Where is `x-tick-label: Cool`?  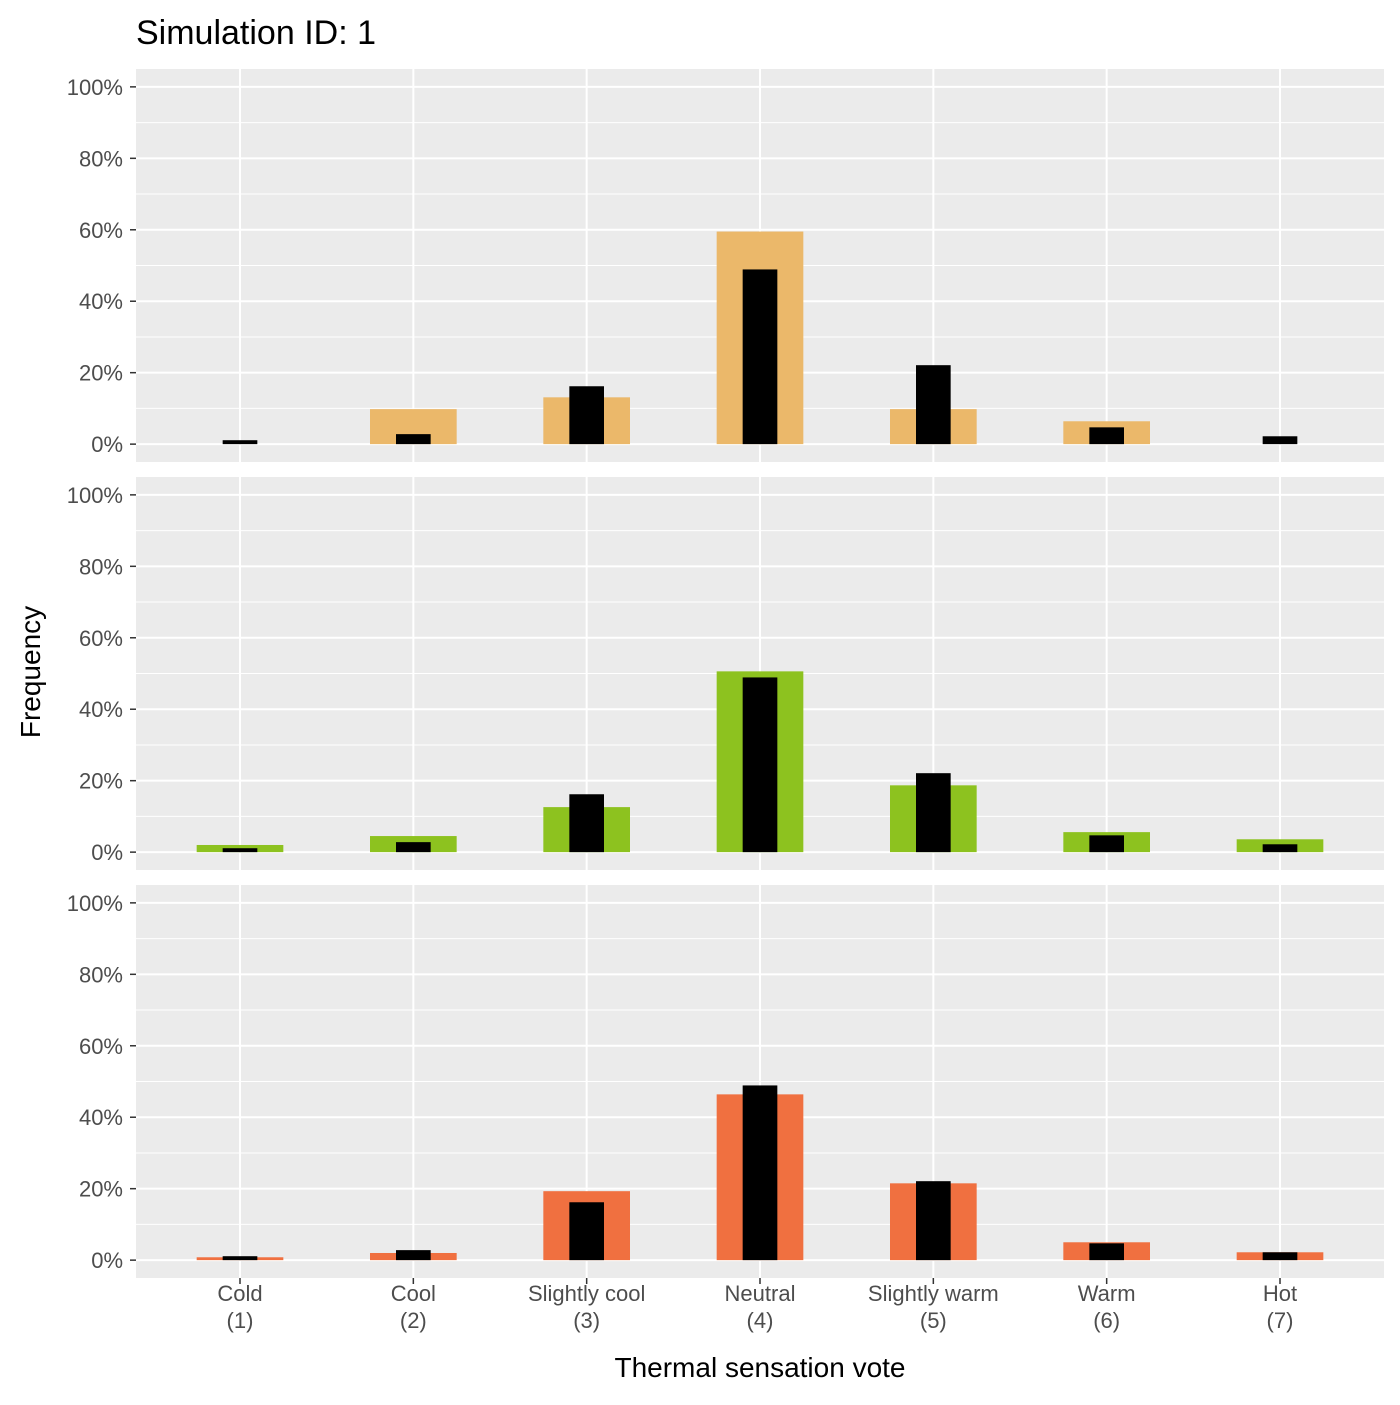 x-tick-label: Cool is located at coordinates (413, 1293).